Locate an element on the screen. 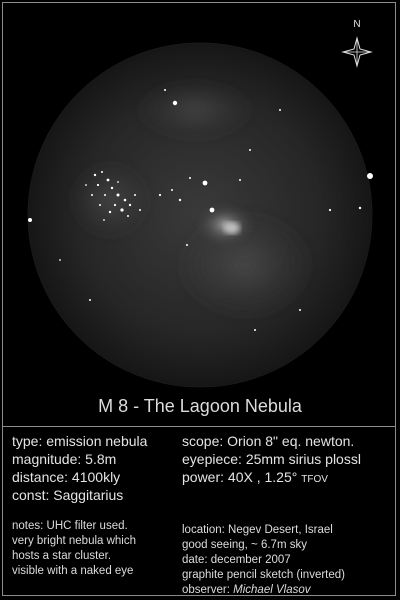 This screenshot has height=600, width=400. observer-info: observer: Michael Vlasov is located at coordinates (246, 590).